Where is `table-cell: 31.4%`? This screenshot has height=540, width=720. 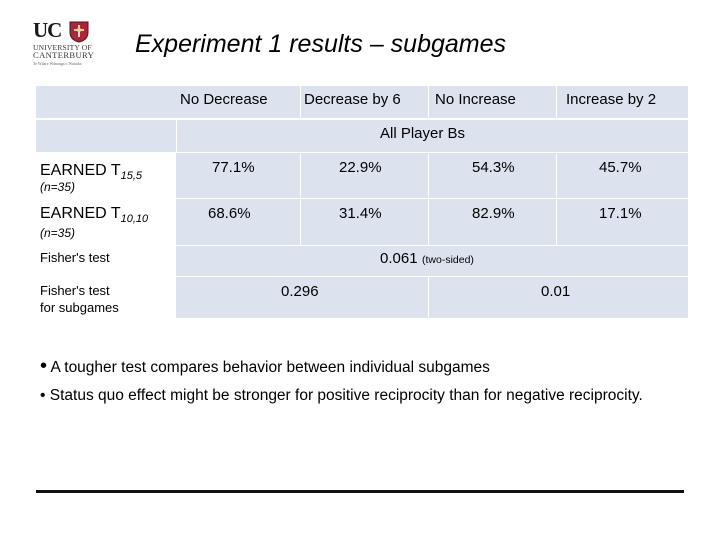 table-cell: 31.4% is located at coordinates (360, 213).